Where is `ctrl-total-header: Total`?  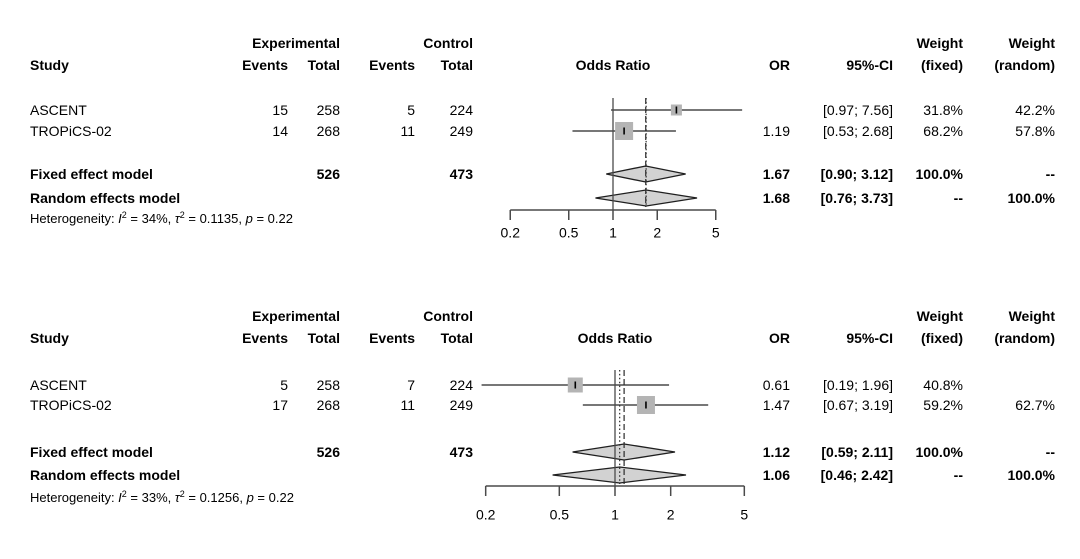
ctrl-total-header: Total is located at coordinates (456, 65).